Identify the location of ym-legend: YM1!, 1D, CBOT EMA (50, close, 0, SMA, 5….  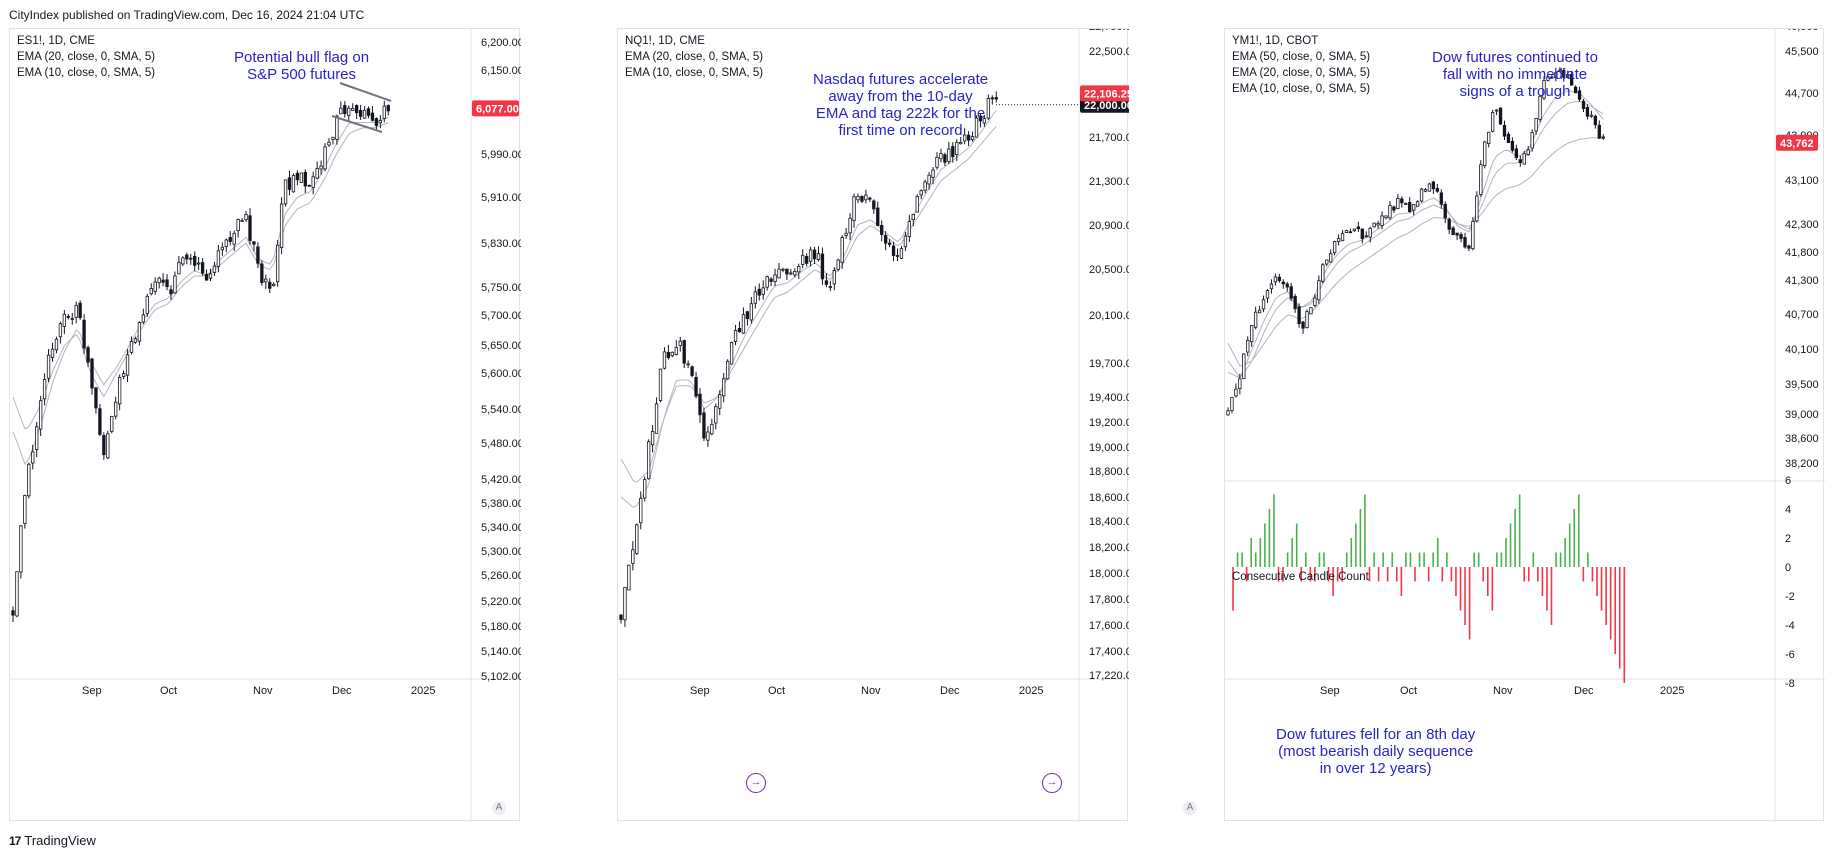
(1301, 65).